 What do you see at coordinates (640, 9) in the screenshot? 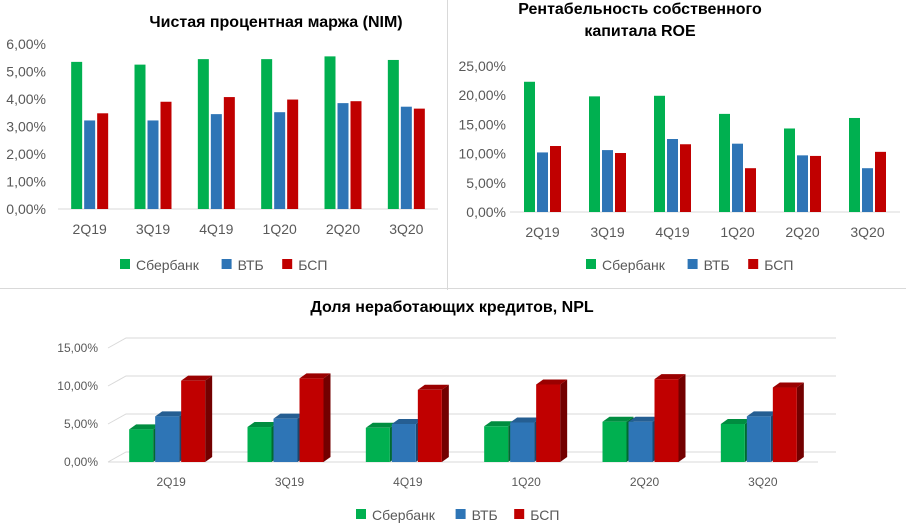
I see `chart-title-line: Рентабельность собственного` at bounding box center [640, 9].